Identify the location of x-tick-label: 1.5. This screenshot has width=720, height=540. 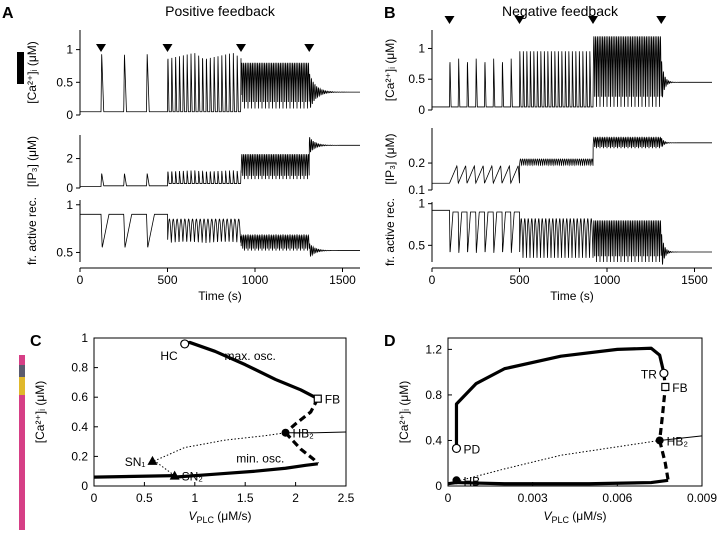
(245, 498).